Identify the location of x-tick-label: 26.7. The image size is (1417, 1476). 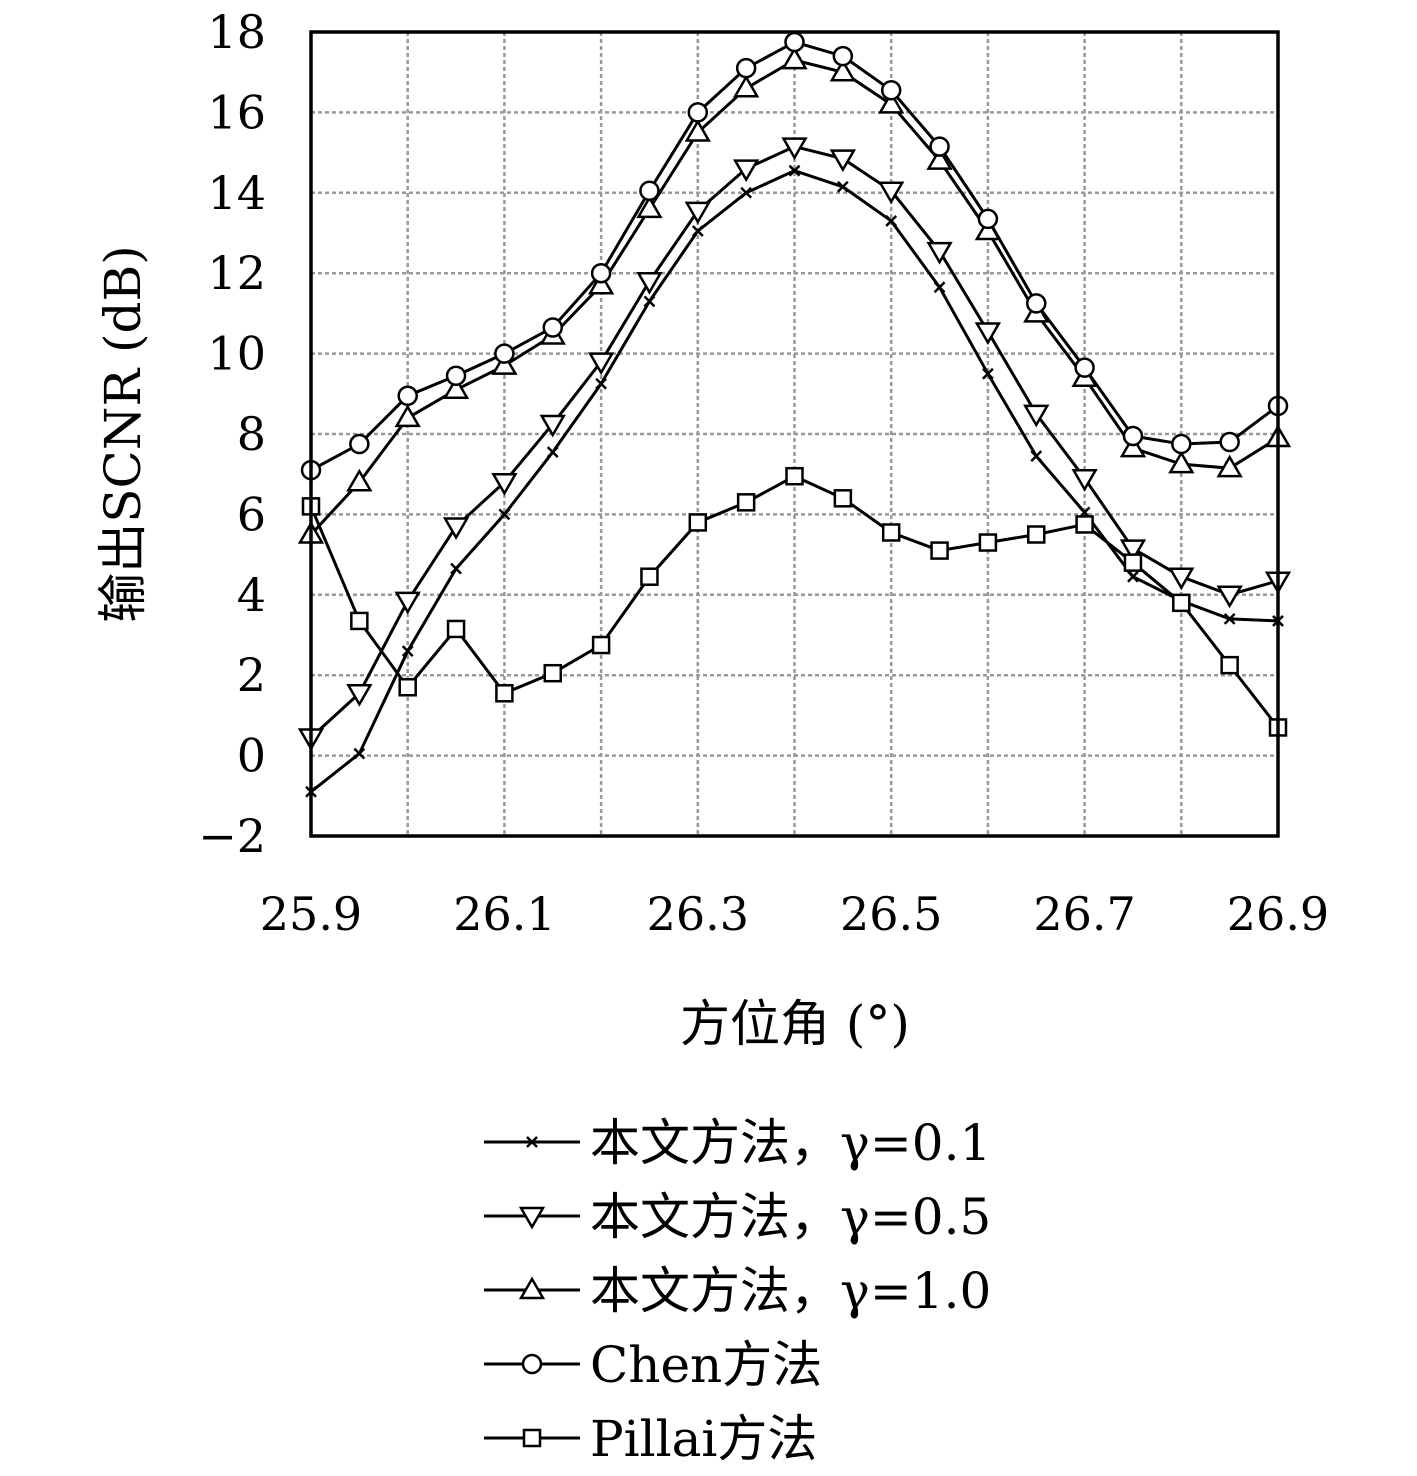
(1084, 914).